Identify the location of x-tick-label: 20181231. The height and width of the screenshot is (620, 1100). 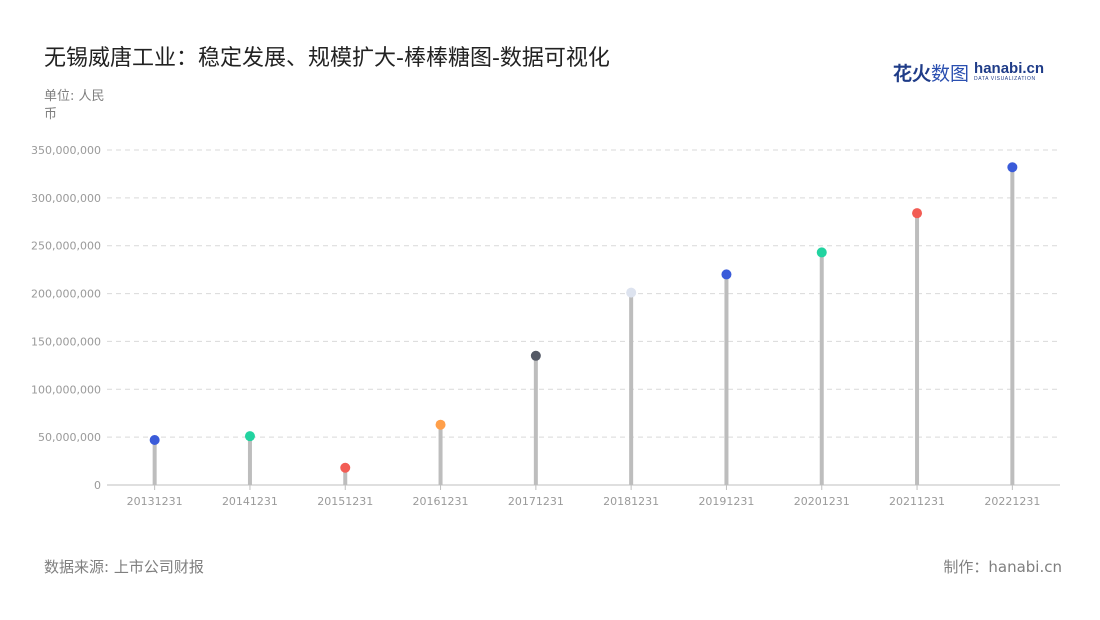
(631, 501).